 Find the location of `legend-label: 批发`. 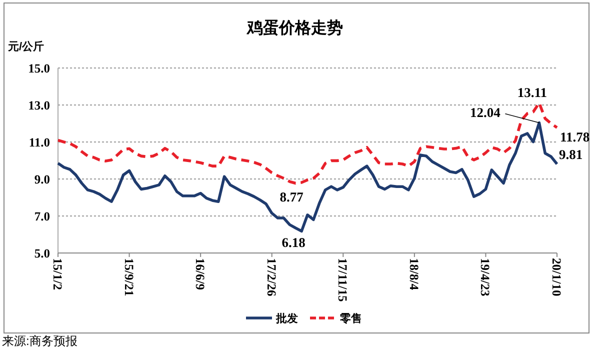

legend-label: 批发 is located at coordinates (286, 318).